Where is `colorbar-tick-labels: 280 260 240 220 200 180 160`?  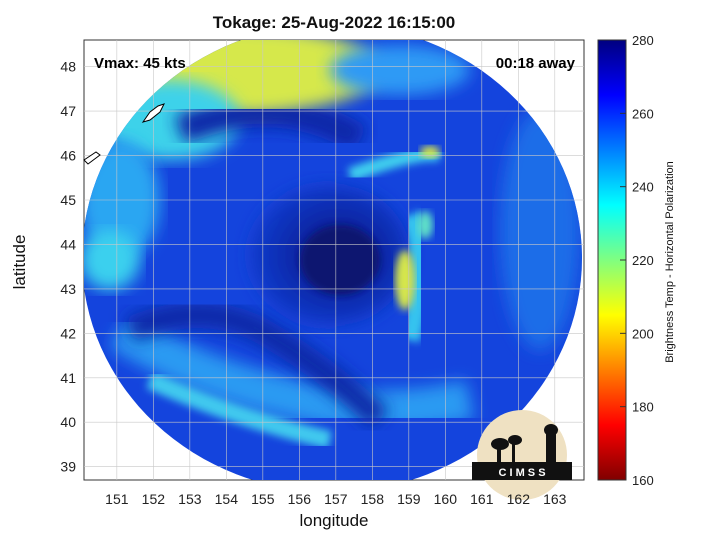
colorbar-tick-labels: 280 260 240 220 200 180 160 is located at coordinates (637, 260).